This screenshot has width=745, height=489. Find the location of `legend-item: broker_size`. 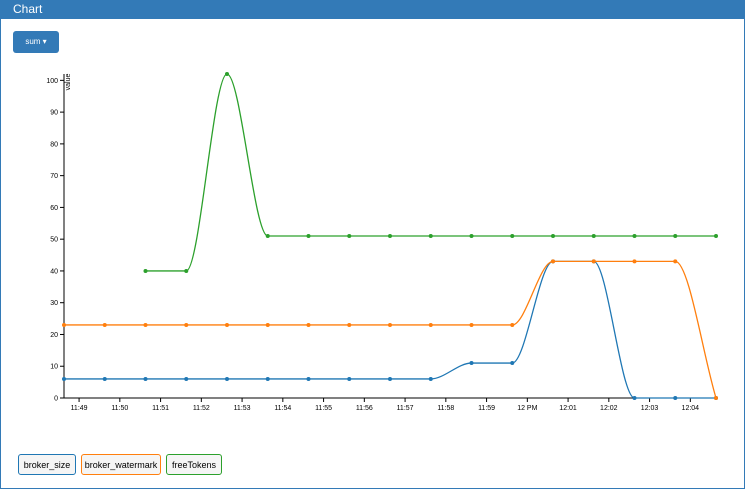

legend-item: broker_size is located at coordinates (47, 464).